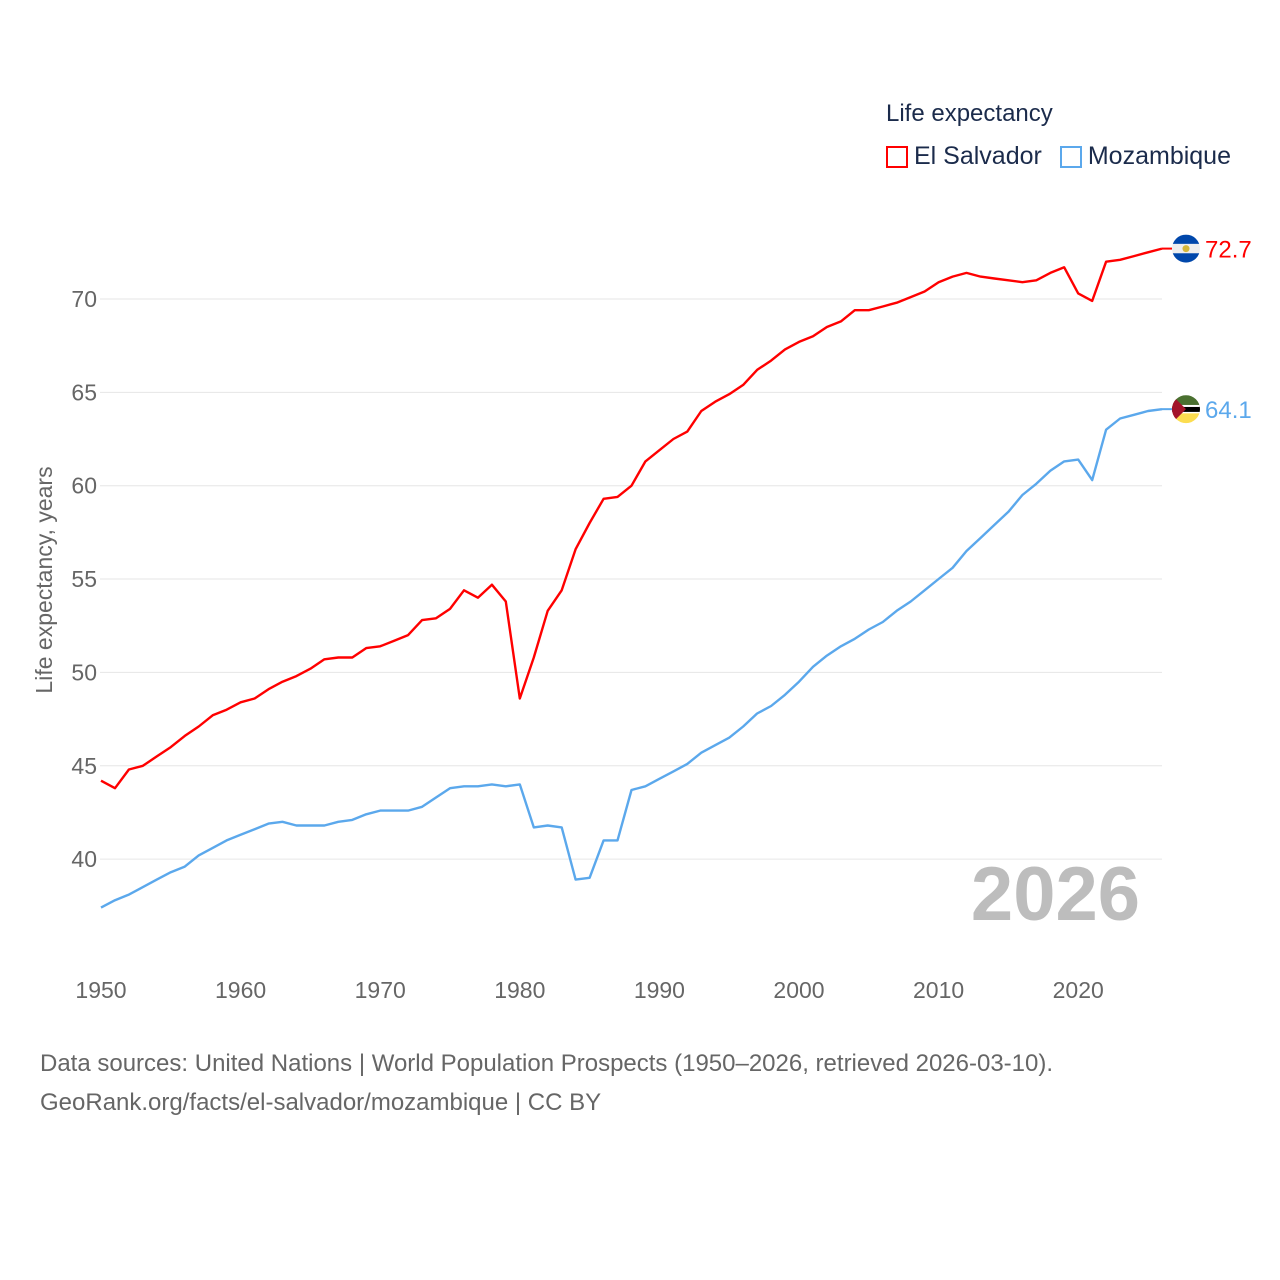 The width and height of the screenshot is (1280, 1280). Describe the element at coordinates (1186, 248) in the screenshot. I see `flag-icon-el-salvador` at that location.